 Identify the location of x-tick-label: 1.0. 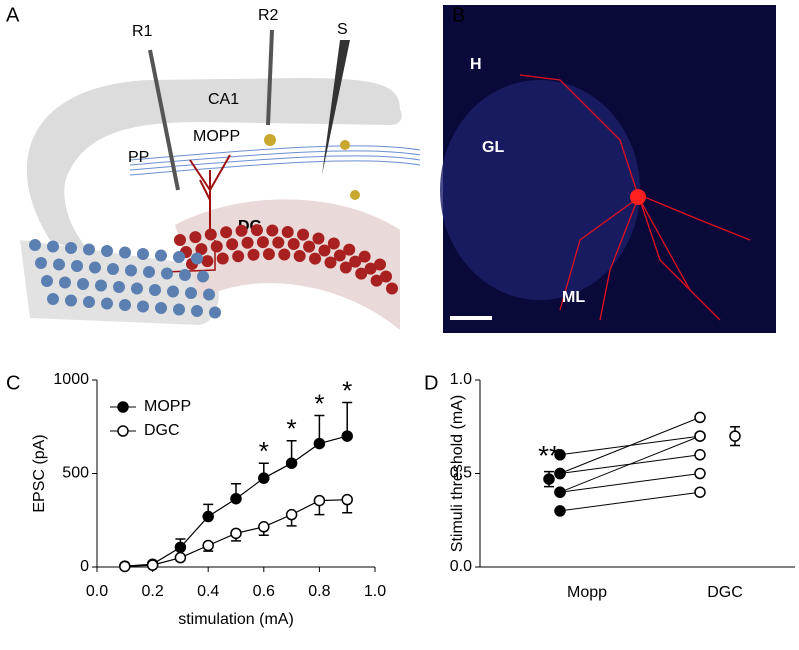
(375, 591).